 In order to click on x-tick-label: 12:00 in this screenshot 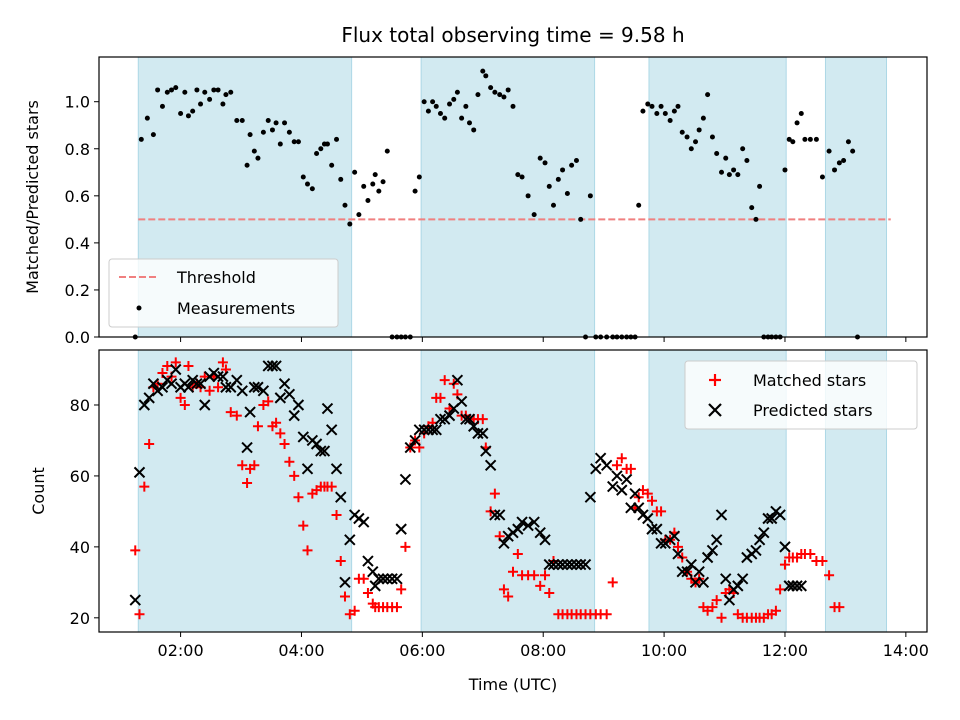, I will do `click(785, 650)`.